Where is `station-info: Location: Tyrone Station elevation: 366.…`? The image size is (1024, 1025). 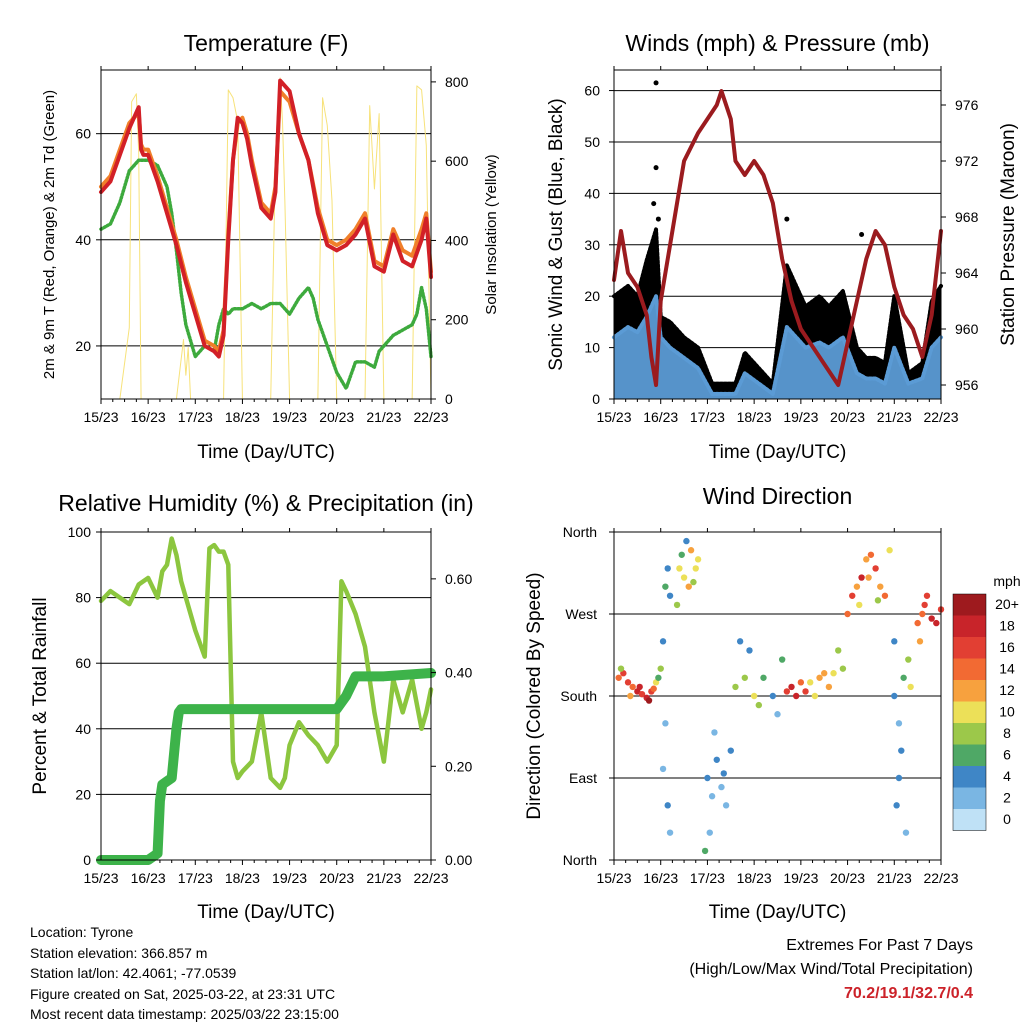
station-info: Location: Tyrone Station elevation: 366.… is located at coordinates (184, 973).